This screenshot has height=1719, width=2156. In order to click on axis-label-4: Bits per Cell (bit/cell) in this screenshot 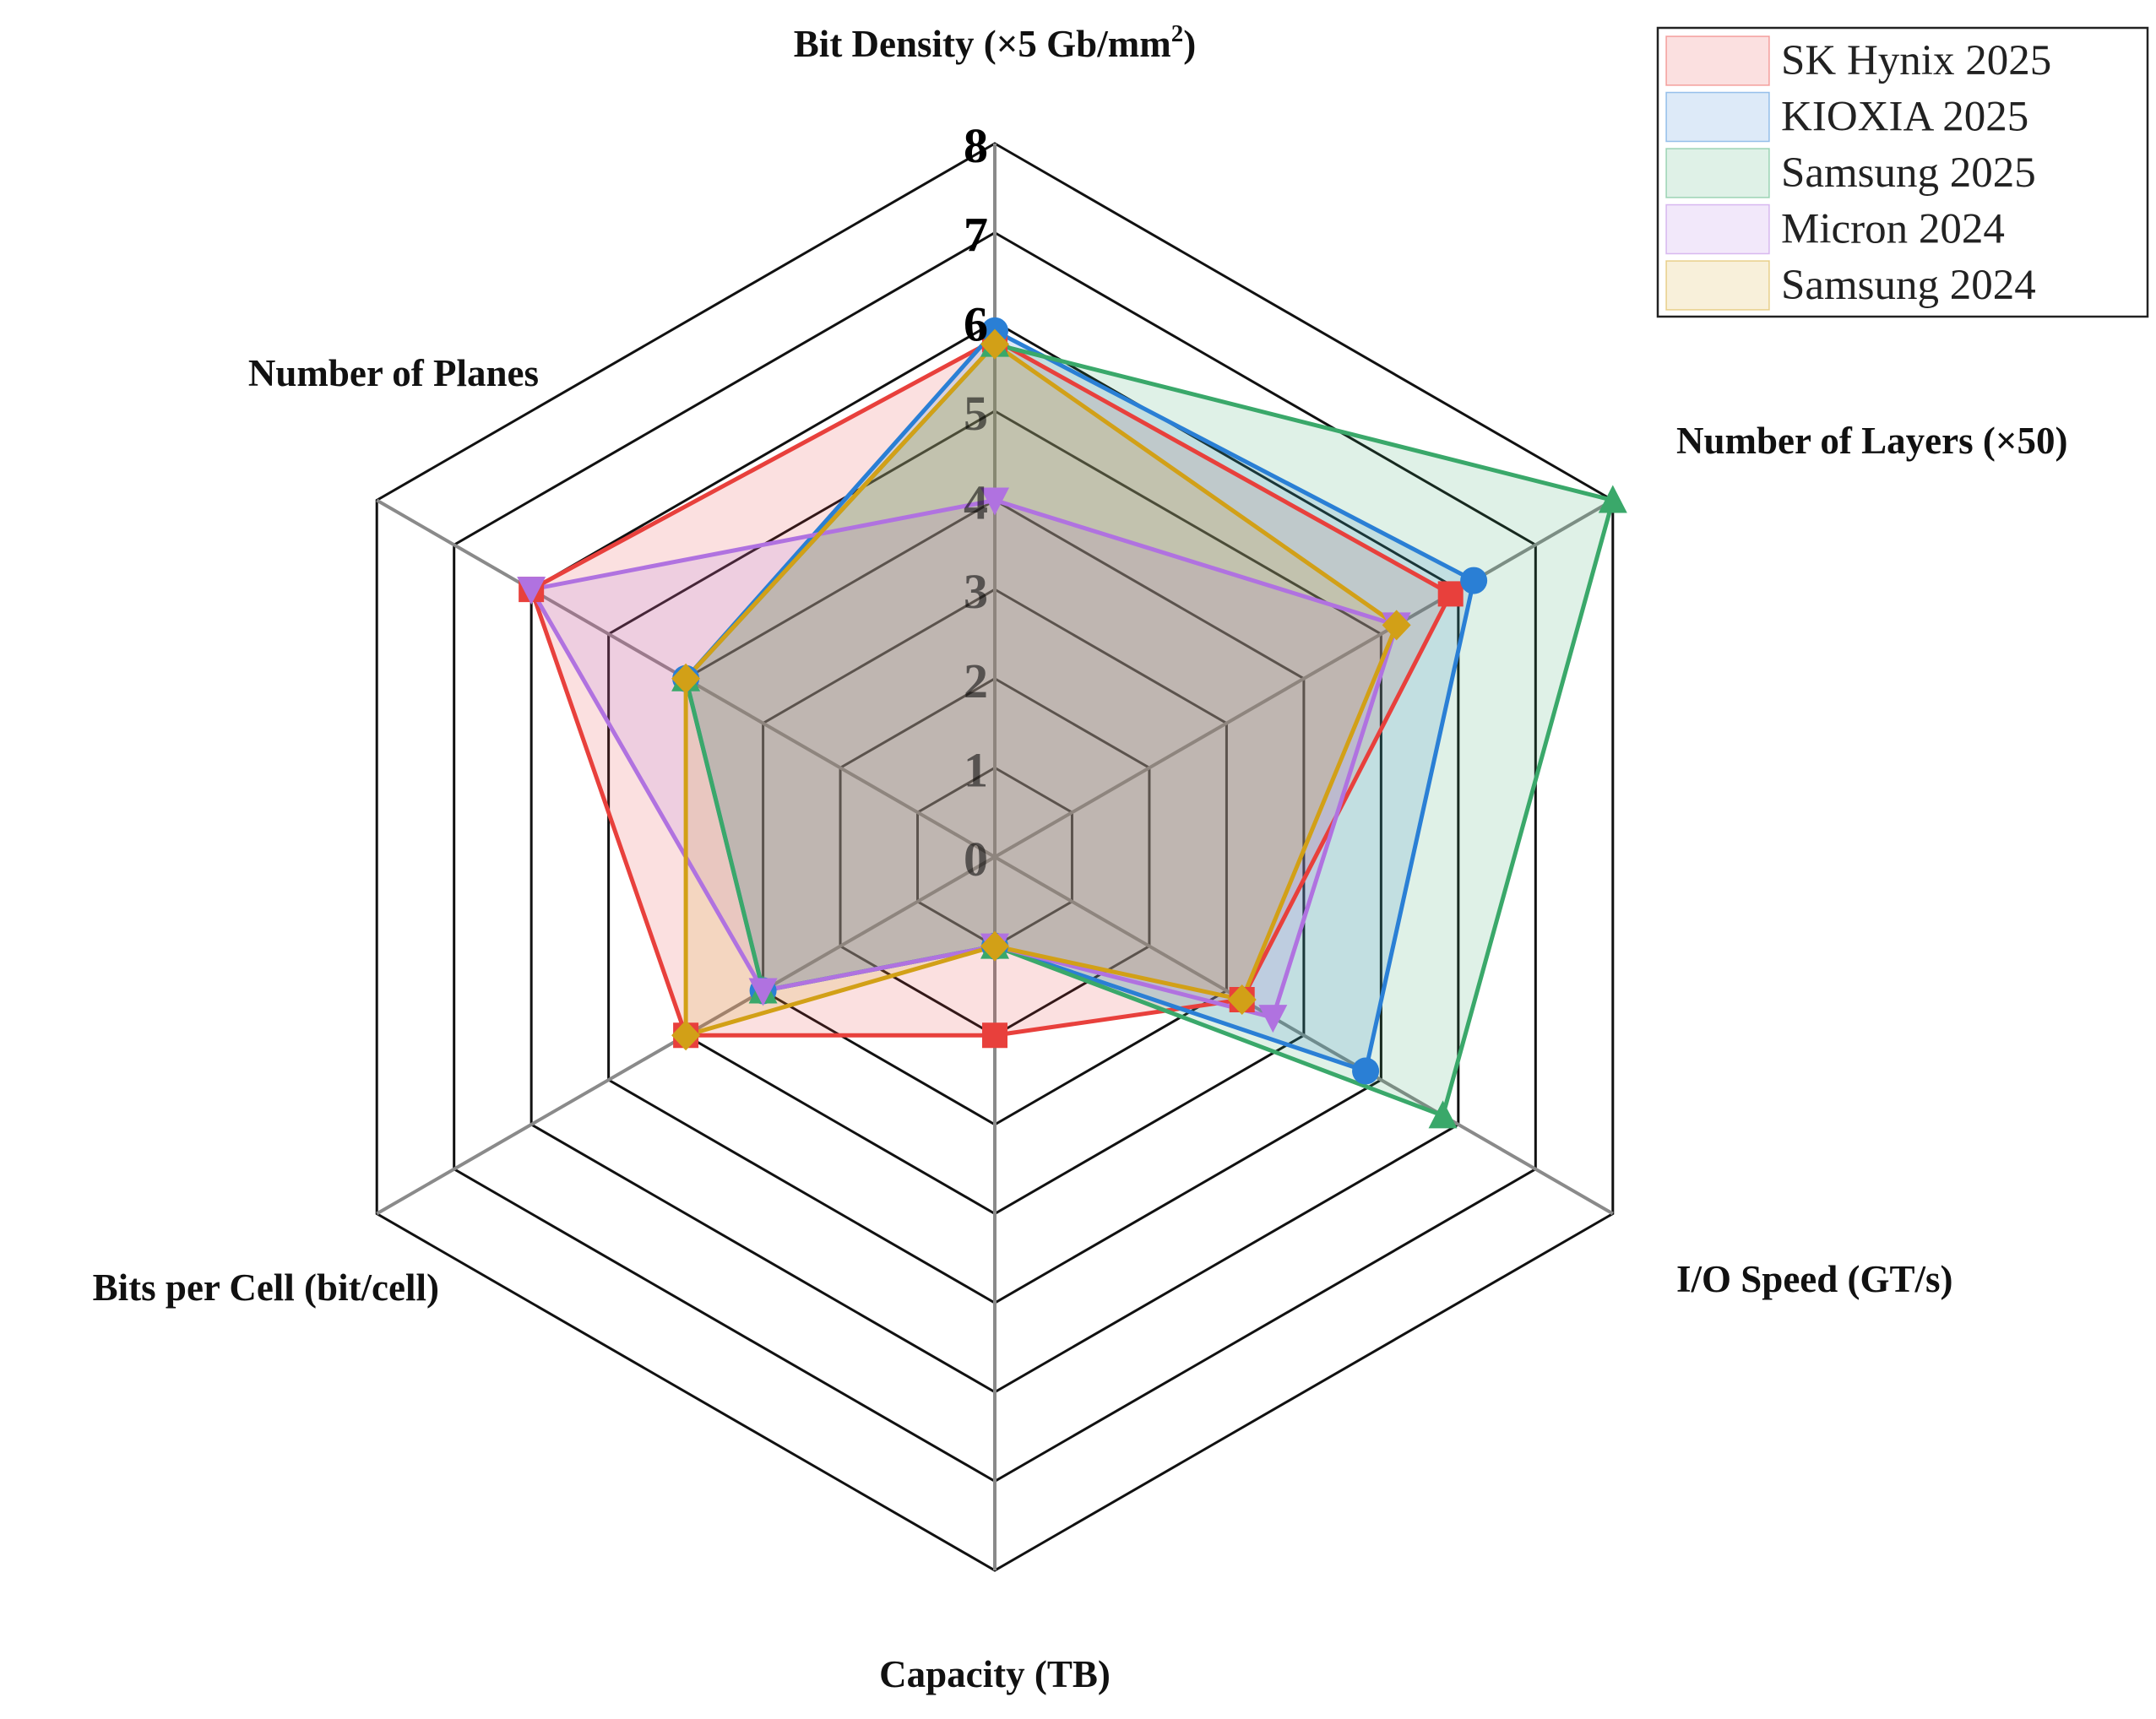, I will do `click(266, 1287)`.